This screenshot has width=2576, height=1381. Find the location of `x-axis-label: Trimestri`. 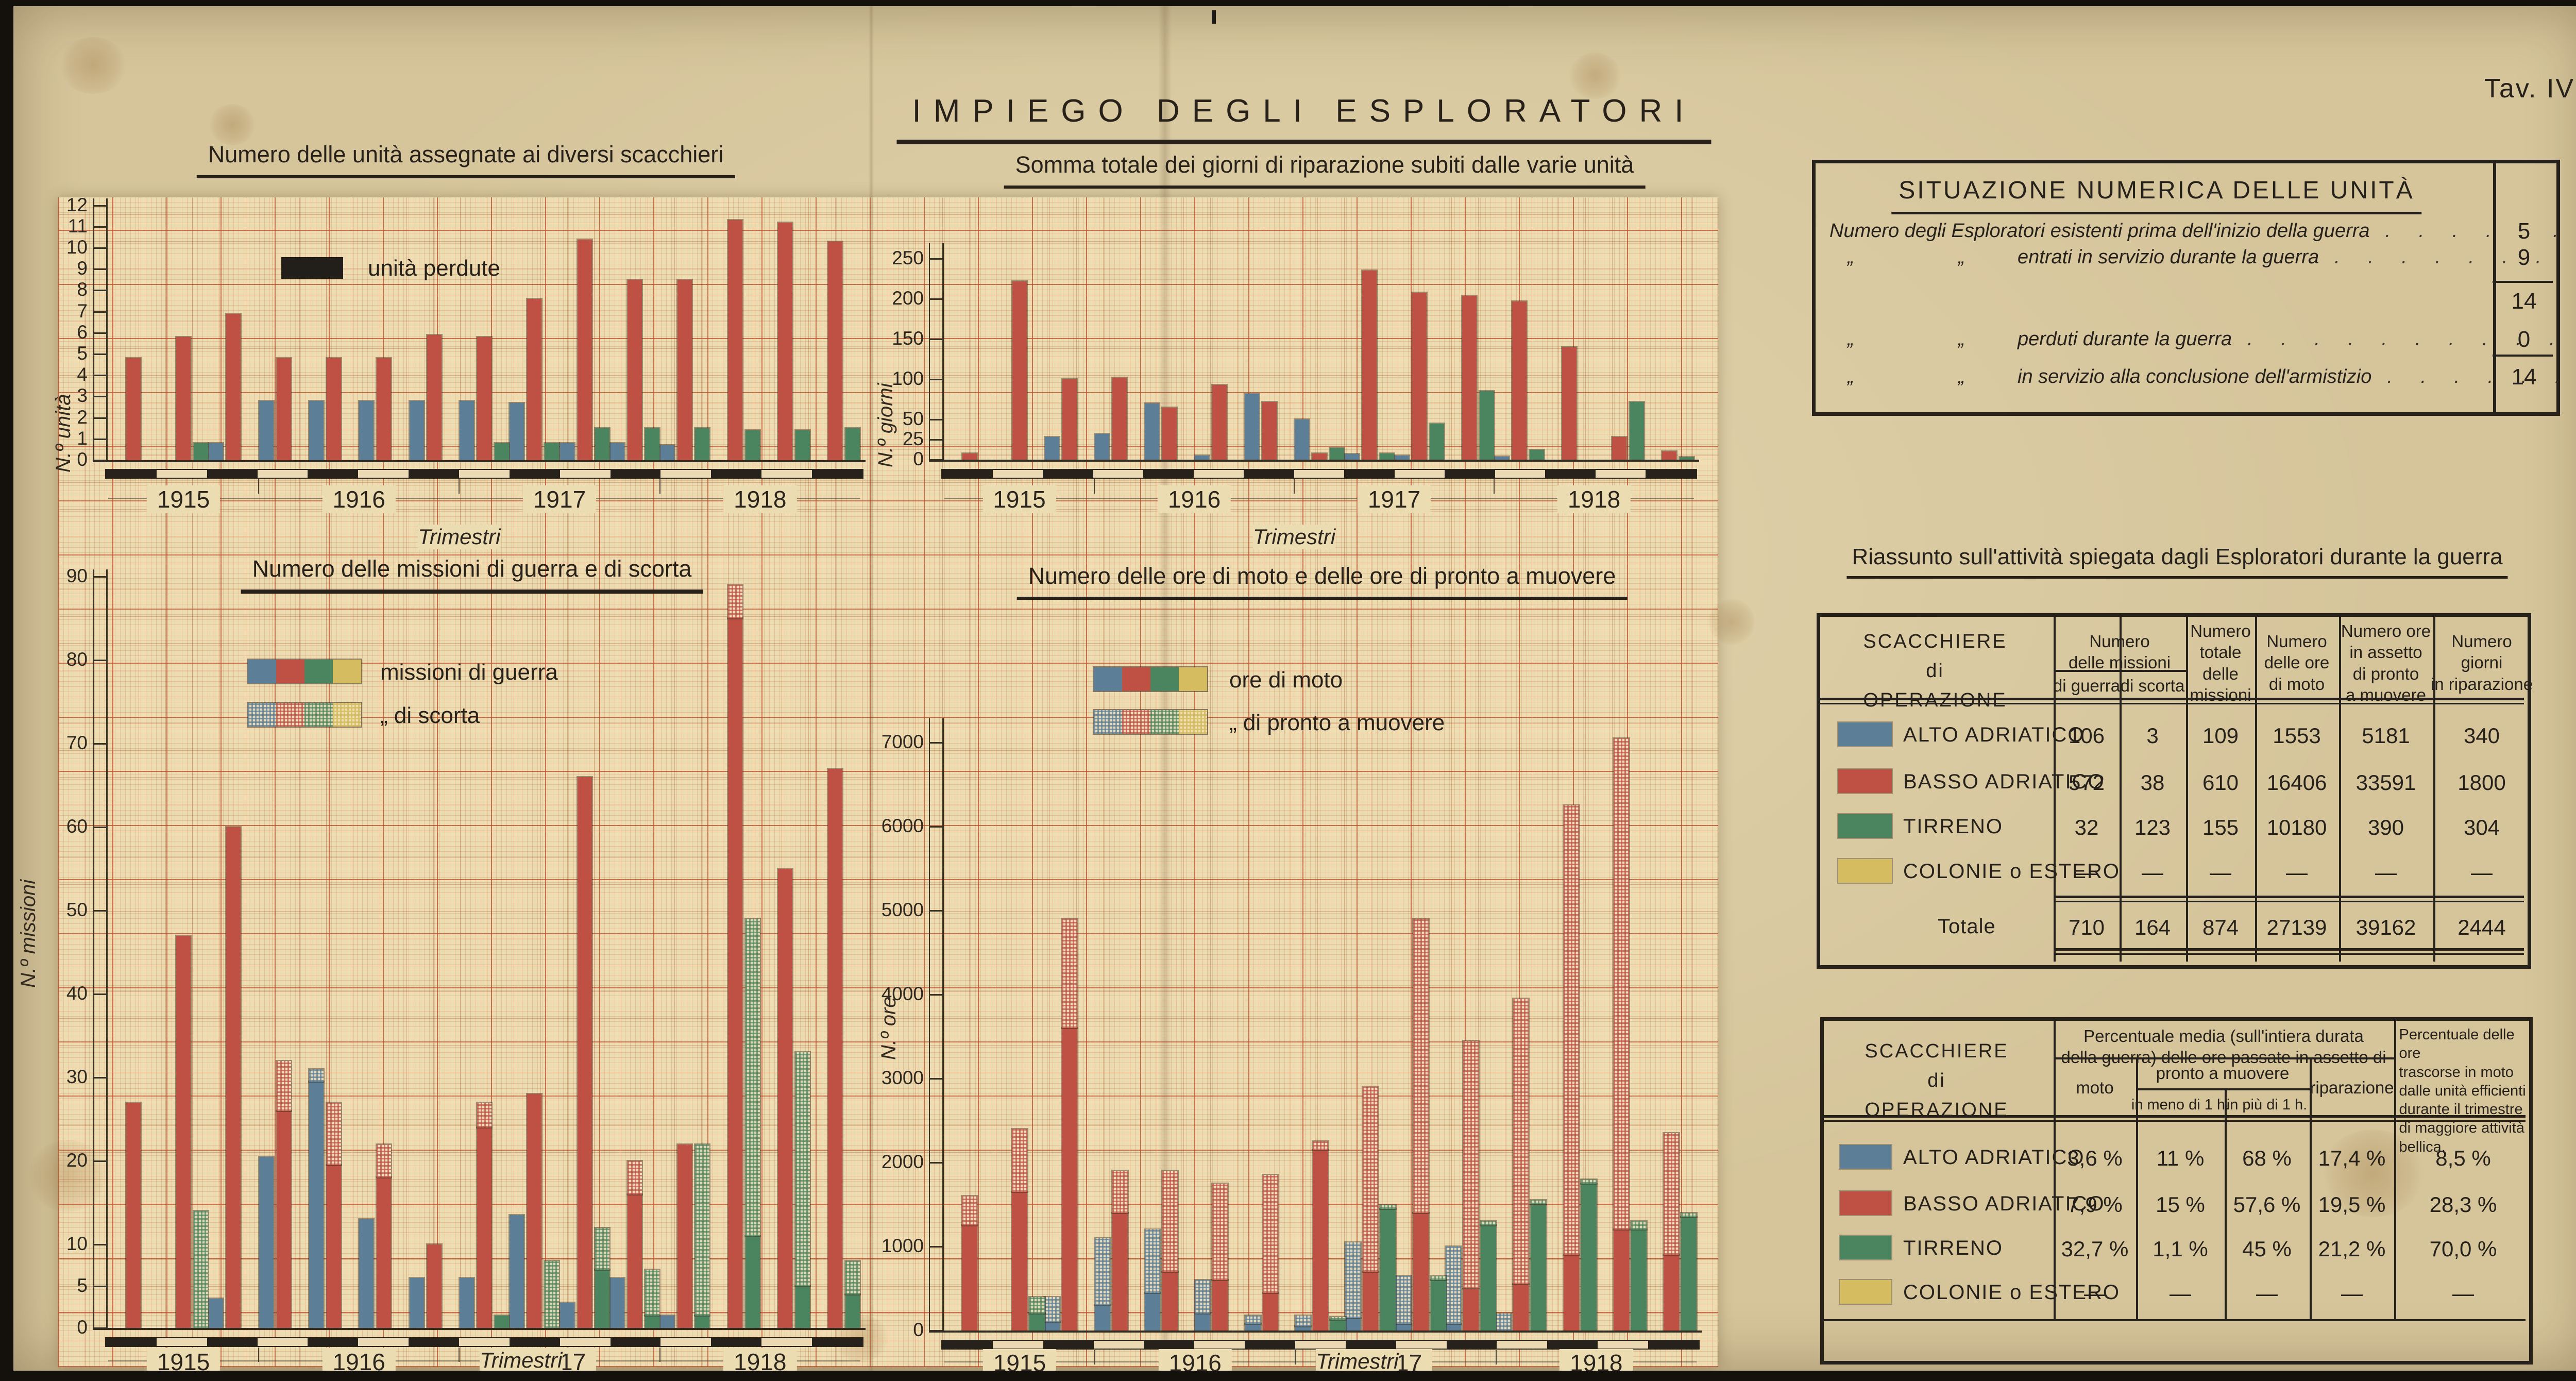

x-axis-label: Trimestri is located at coordinates (521, 1359).